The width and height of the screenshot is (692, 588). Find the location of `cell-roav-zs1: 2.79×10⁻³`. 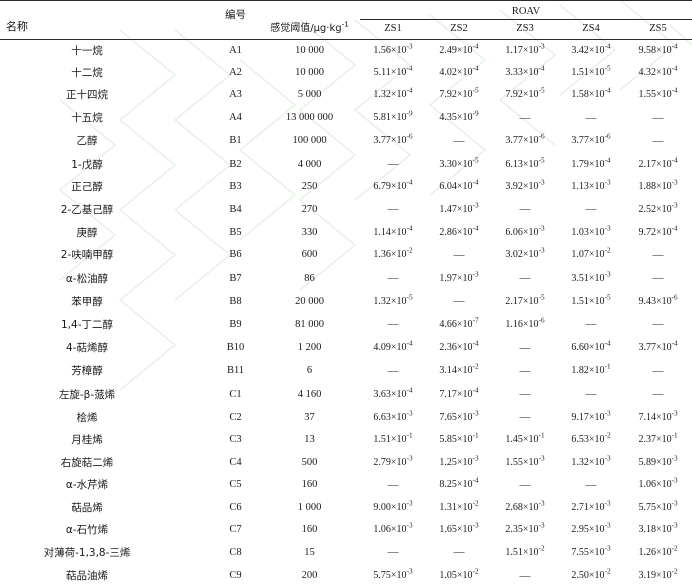

cell-roav-zs1: 2.79×10⁻³ is located at coordinates (393, 461).